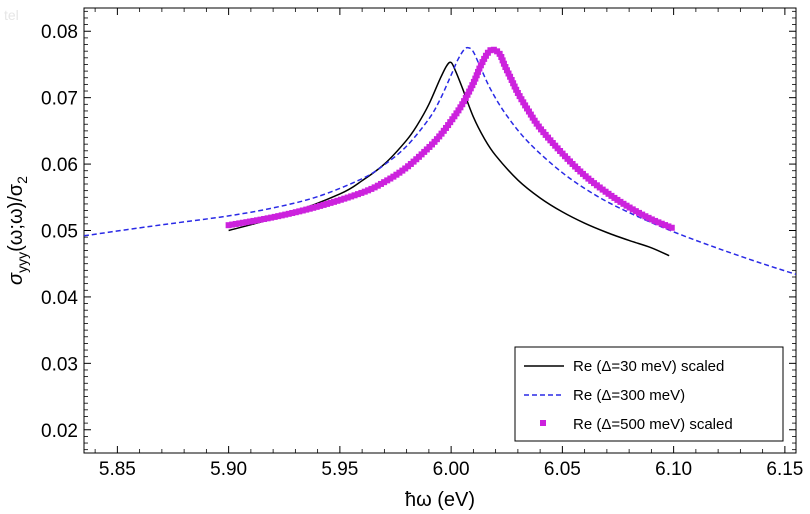  I want to click on y-label-sigma: σ, so click(16, 278).